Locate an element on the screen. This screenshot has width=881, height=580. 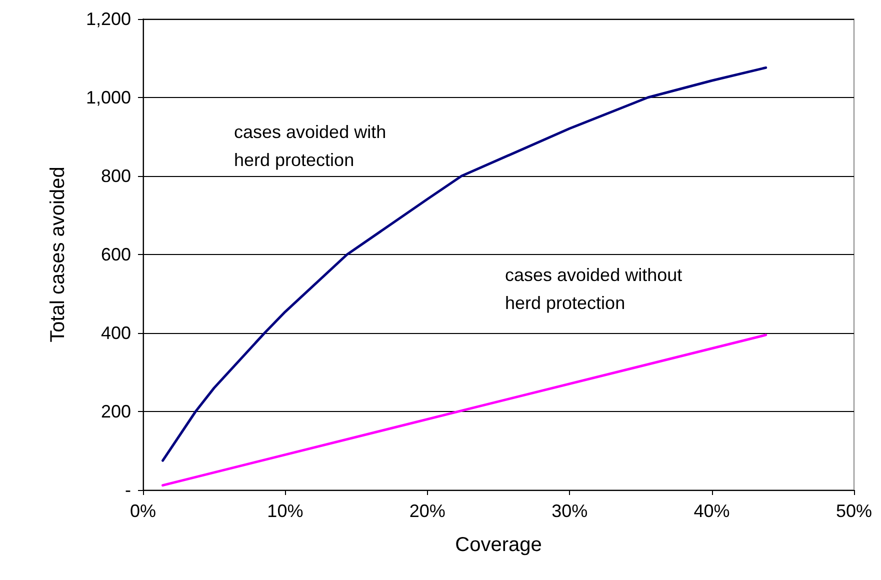
text: cases avoided without herd protection is located at coordinates (593, 289).